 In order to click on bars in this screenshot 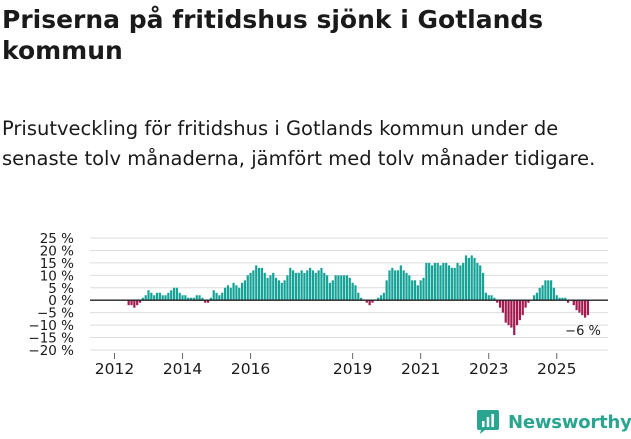, I will do `click(358, 295)`.